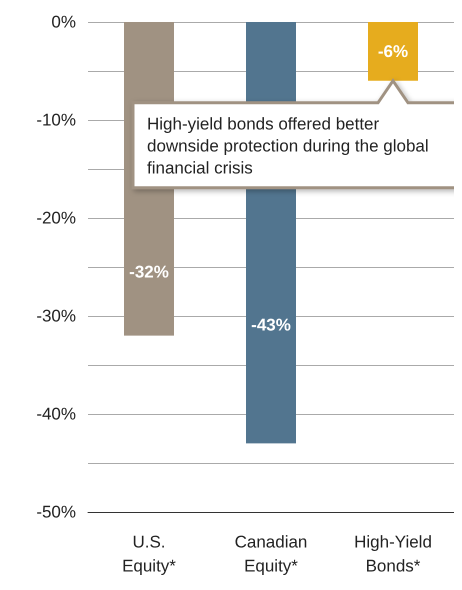 This screenshot has width=462, height=590. I want to click on y-tick-label: -30%, so click(56, 316).